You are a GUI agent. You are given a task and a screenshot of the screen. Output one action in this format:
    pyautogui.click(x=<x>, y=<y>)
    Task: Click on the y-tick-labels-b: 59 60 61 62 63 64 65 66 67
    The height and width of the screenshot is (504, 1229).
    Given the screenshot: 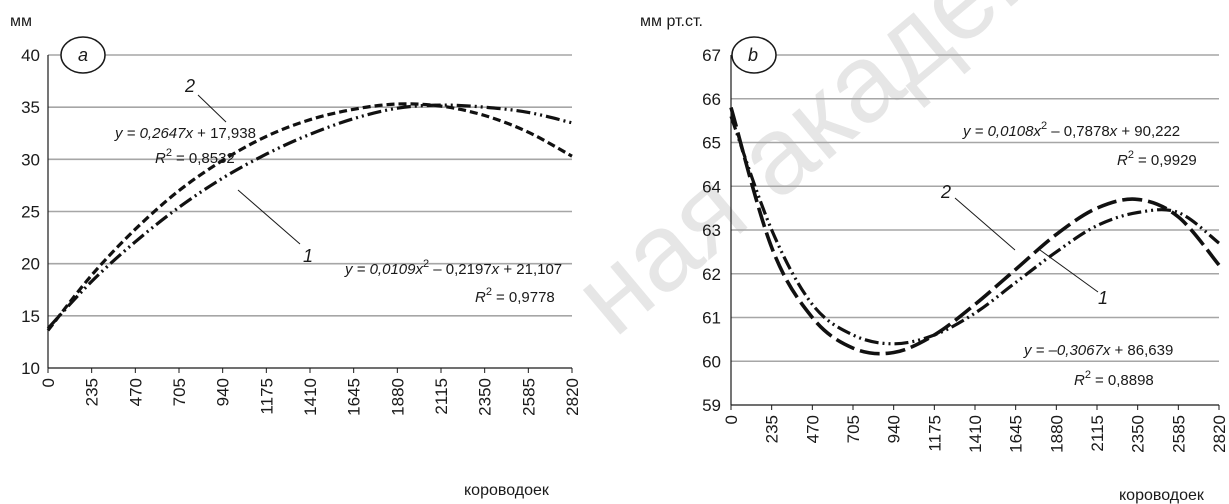 What is the action you would take?
    pyautogui.click(x=711, y=230)
    